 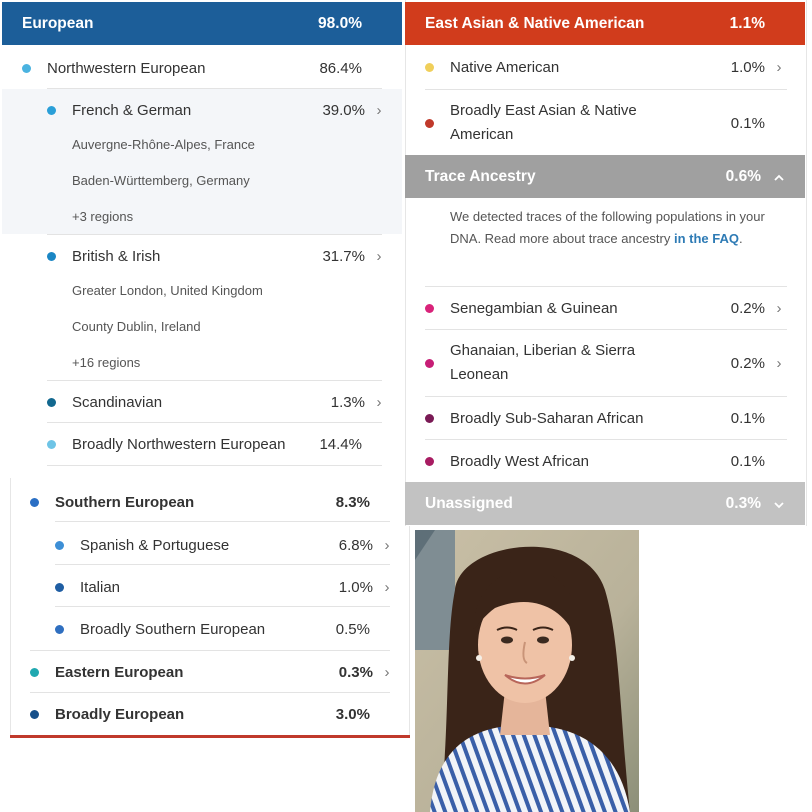 I want to click on british-irish-row: British & Irish 31.7% ›, so click(x=217, y=256).